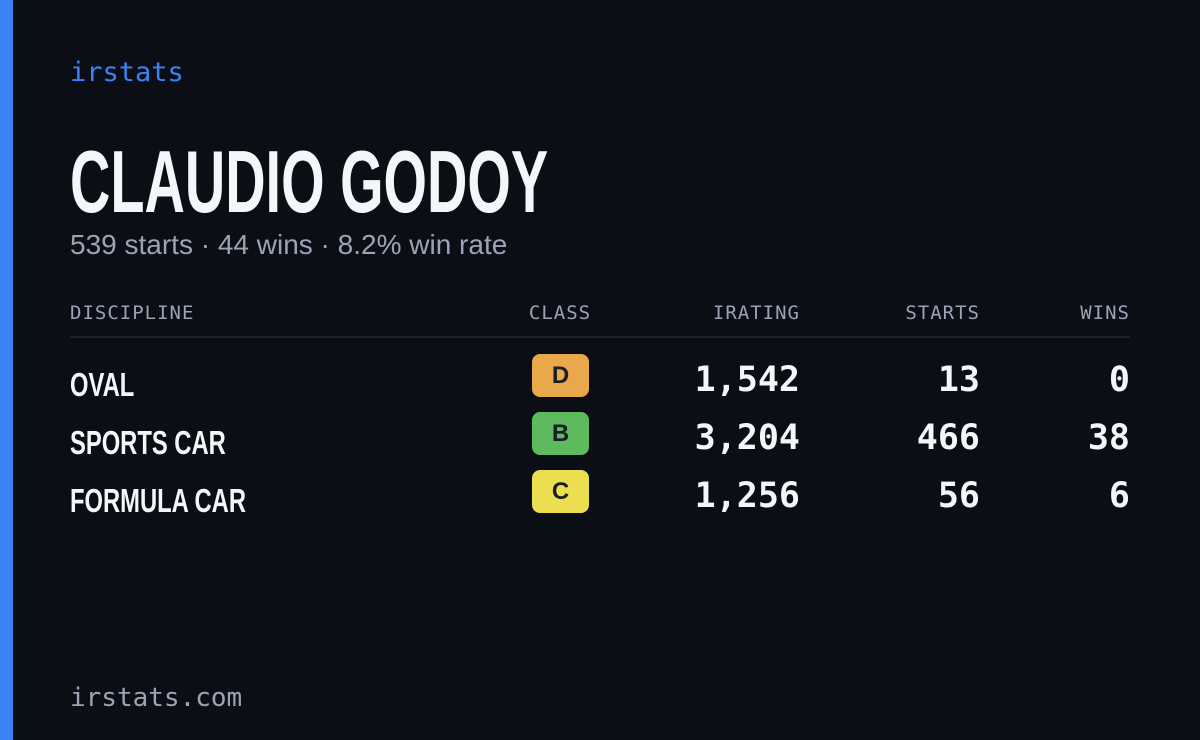 This screenshot has width=1200, height=740. Describe the element at coordinates (747, 438) in the screenshot. I see `irating: 3,204` at that location.